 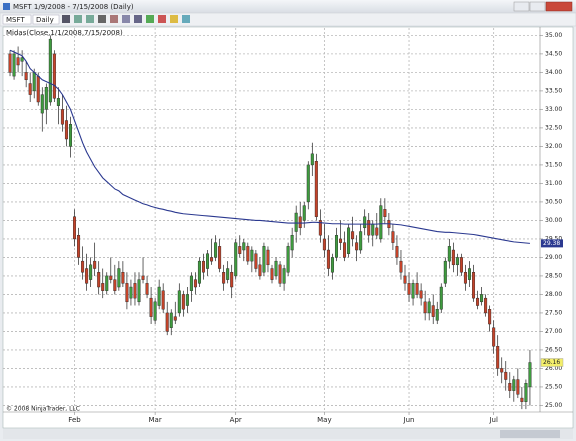 What do you see at coordinates (324, 420) in the screenshot?
I see `x-tick-label: May` at bounding box center [324, 420].